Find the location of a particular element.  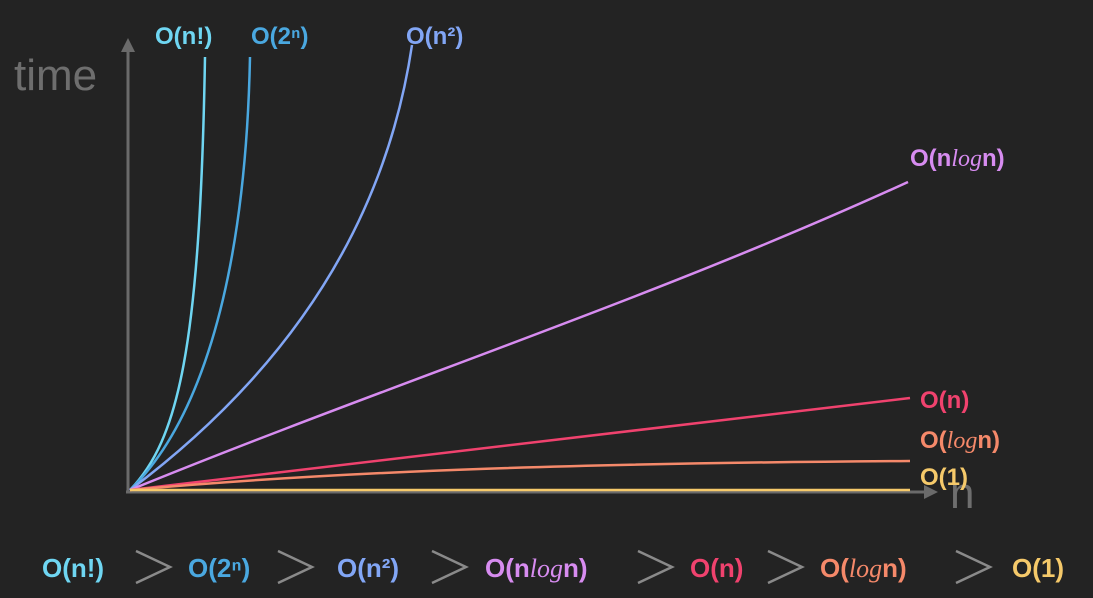

ranking-item: O(nlogn) is located at coordinates (536, 568).